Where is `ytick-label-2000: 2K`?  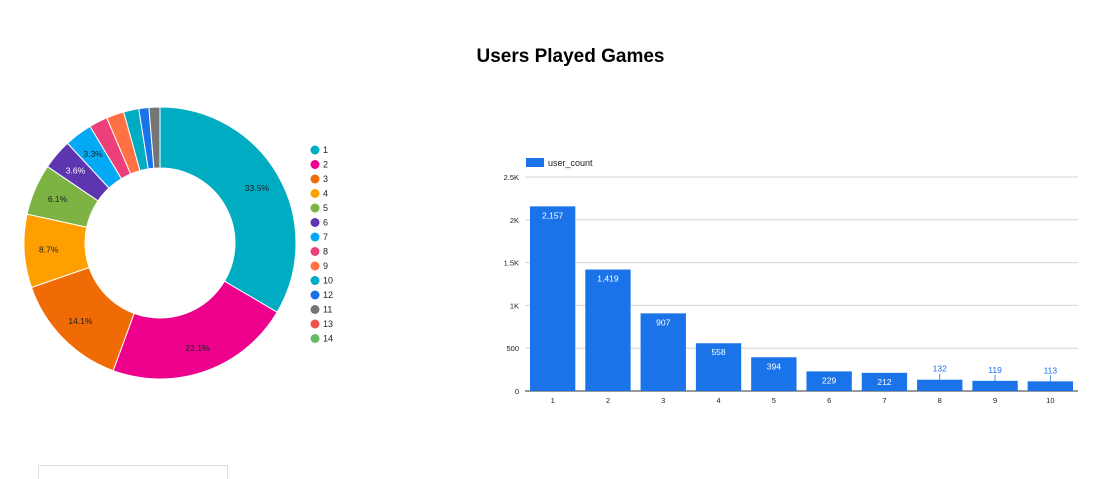
ytick-label-2000: 2K is located at coordinates (514, 220).